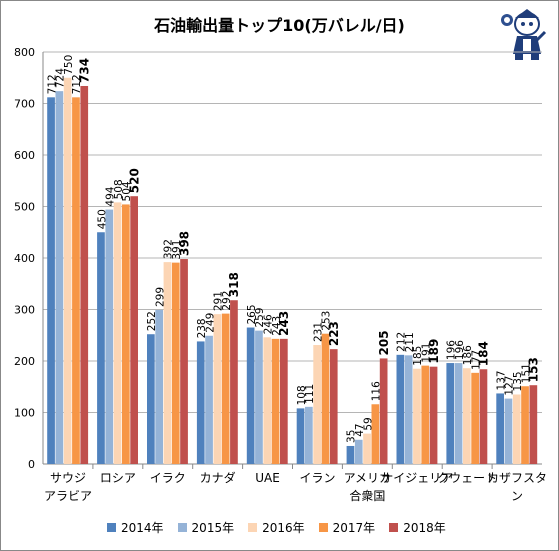 Image resolution: width=559 pixels, height=551 pixels. What do you see at coordinates (352, 436) in the screenshot?
I see `data-label: 35` at bounding box center [352, 436].